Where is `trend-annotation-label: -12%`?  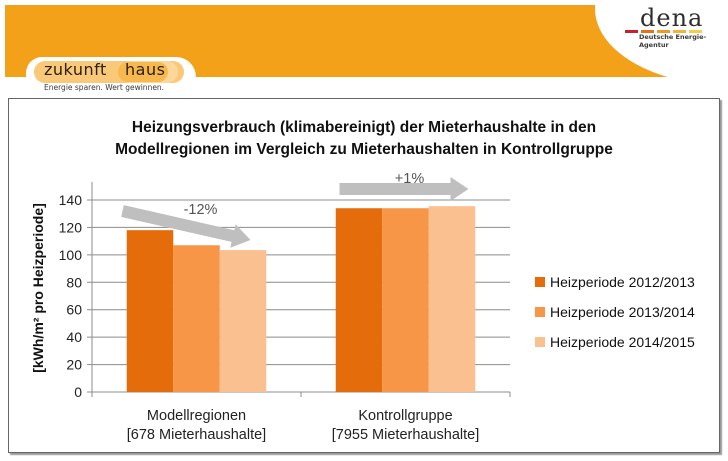 trend-annotation-label: -12% is located at coordinates (201, 210).